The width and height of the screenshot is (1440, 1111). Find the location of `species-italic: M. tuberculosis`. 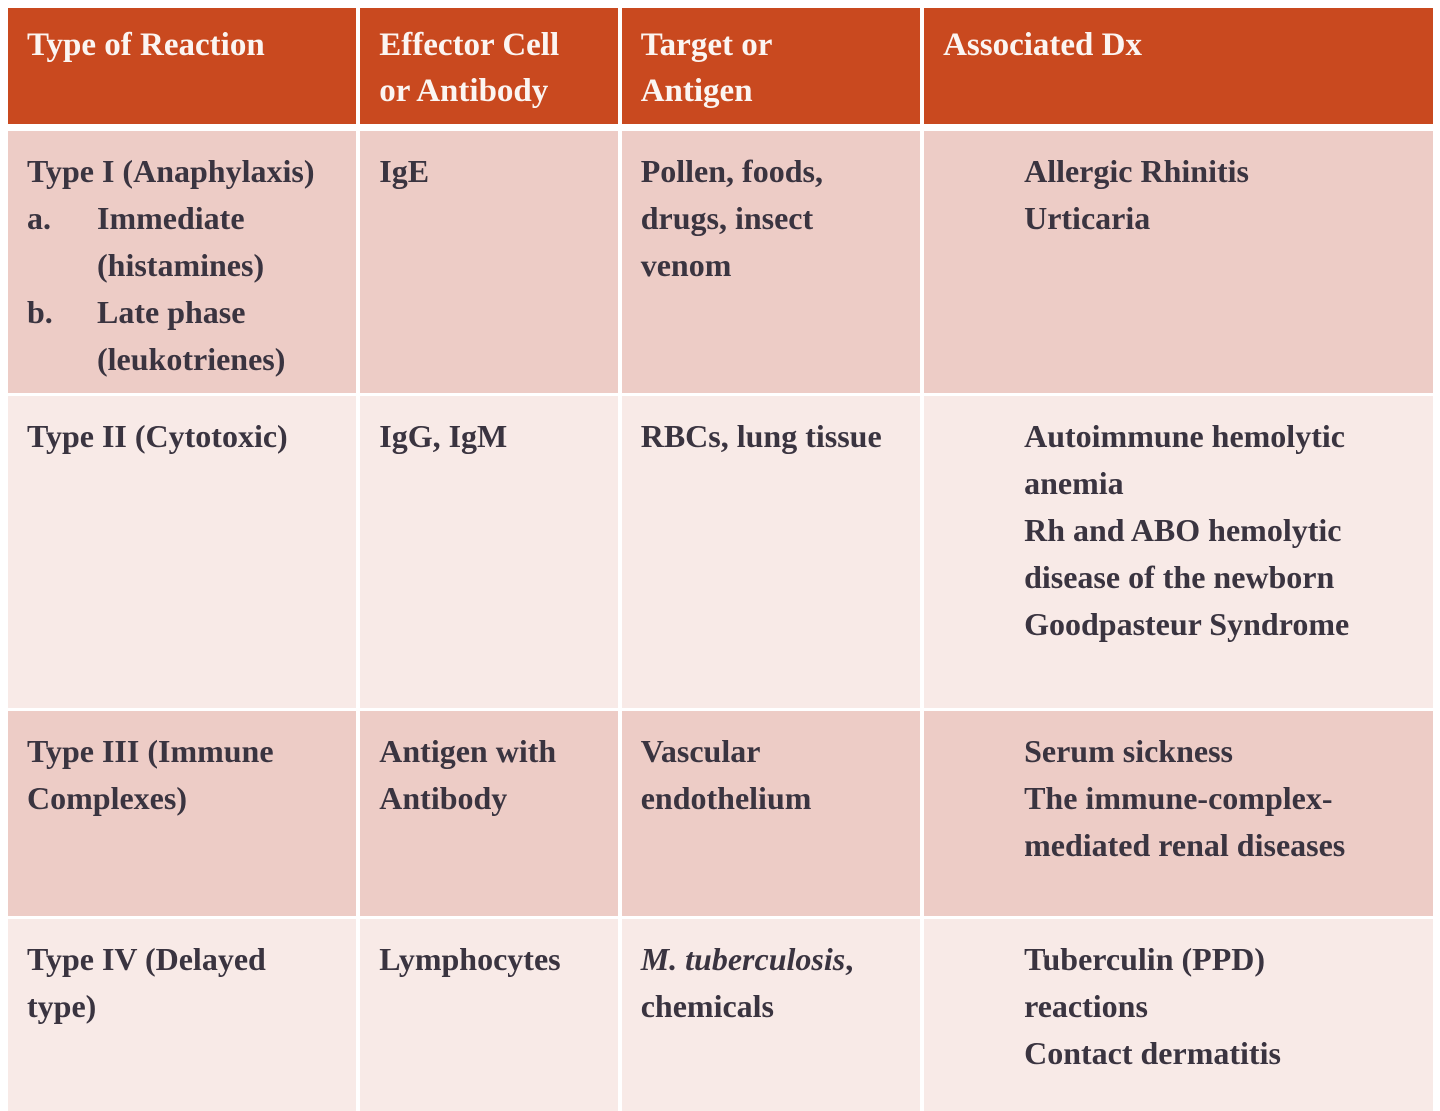

species-italic: M. tuberculosis is located at coordinates (743, 959).